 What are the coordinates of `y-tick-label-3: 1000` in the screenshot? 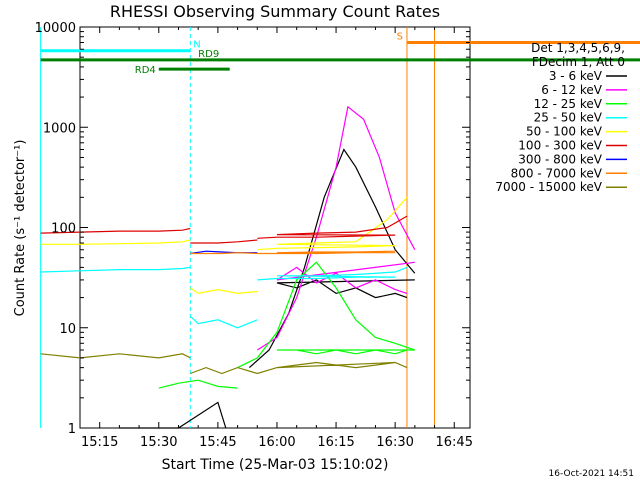 It's located at (59, 128).